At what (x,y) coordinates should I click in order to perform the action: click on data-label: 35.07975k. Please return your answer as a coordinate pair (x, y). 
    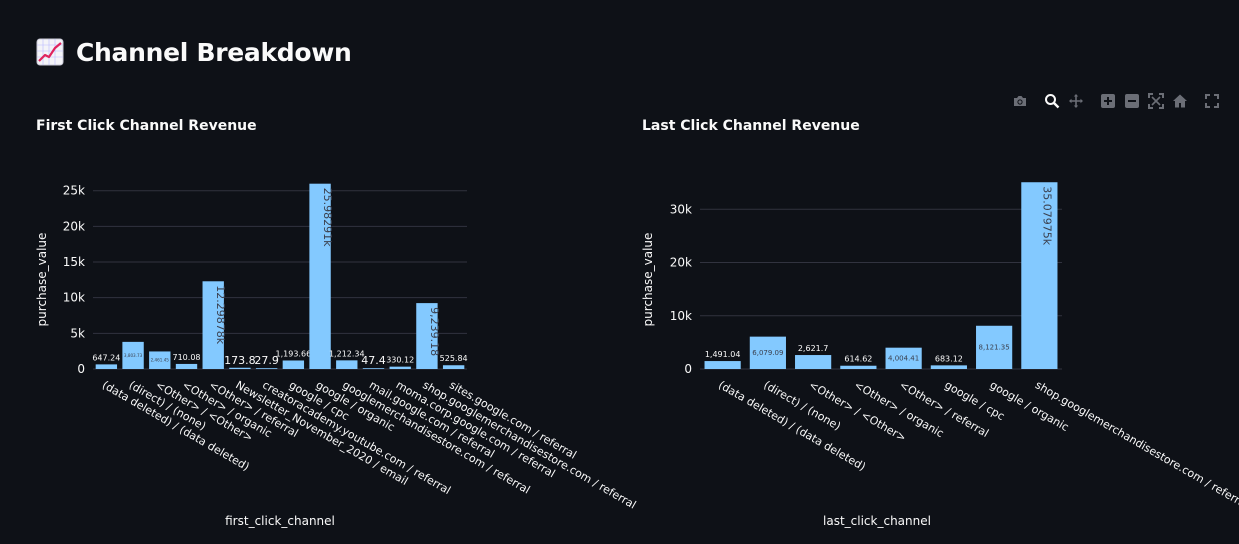
    Looking at the image, I should click on (1046, 215).